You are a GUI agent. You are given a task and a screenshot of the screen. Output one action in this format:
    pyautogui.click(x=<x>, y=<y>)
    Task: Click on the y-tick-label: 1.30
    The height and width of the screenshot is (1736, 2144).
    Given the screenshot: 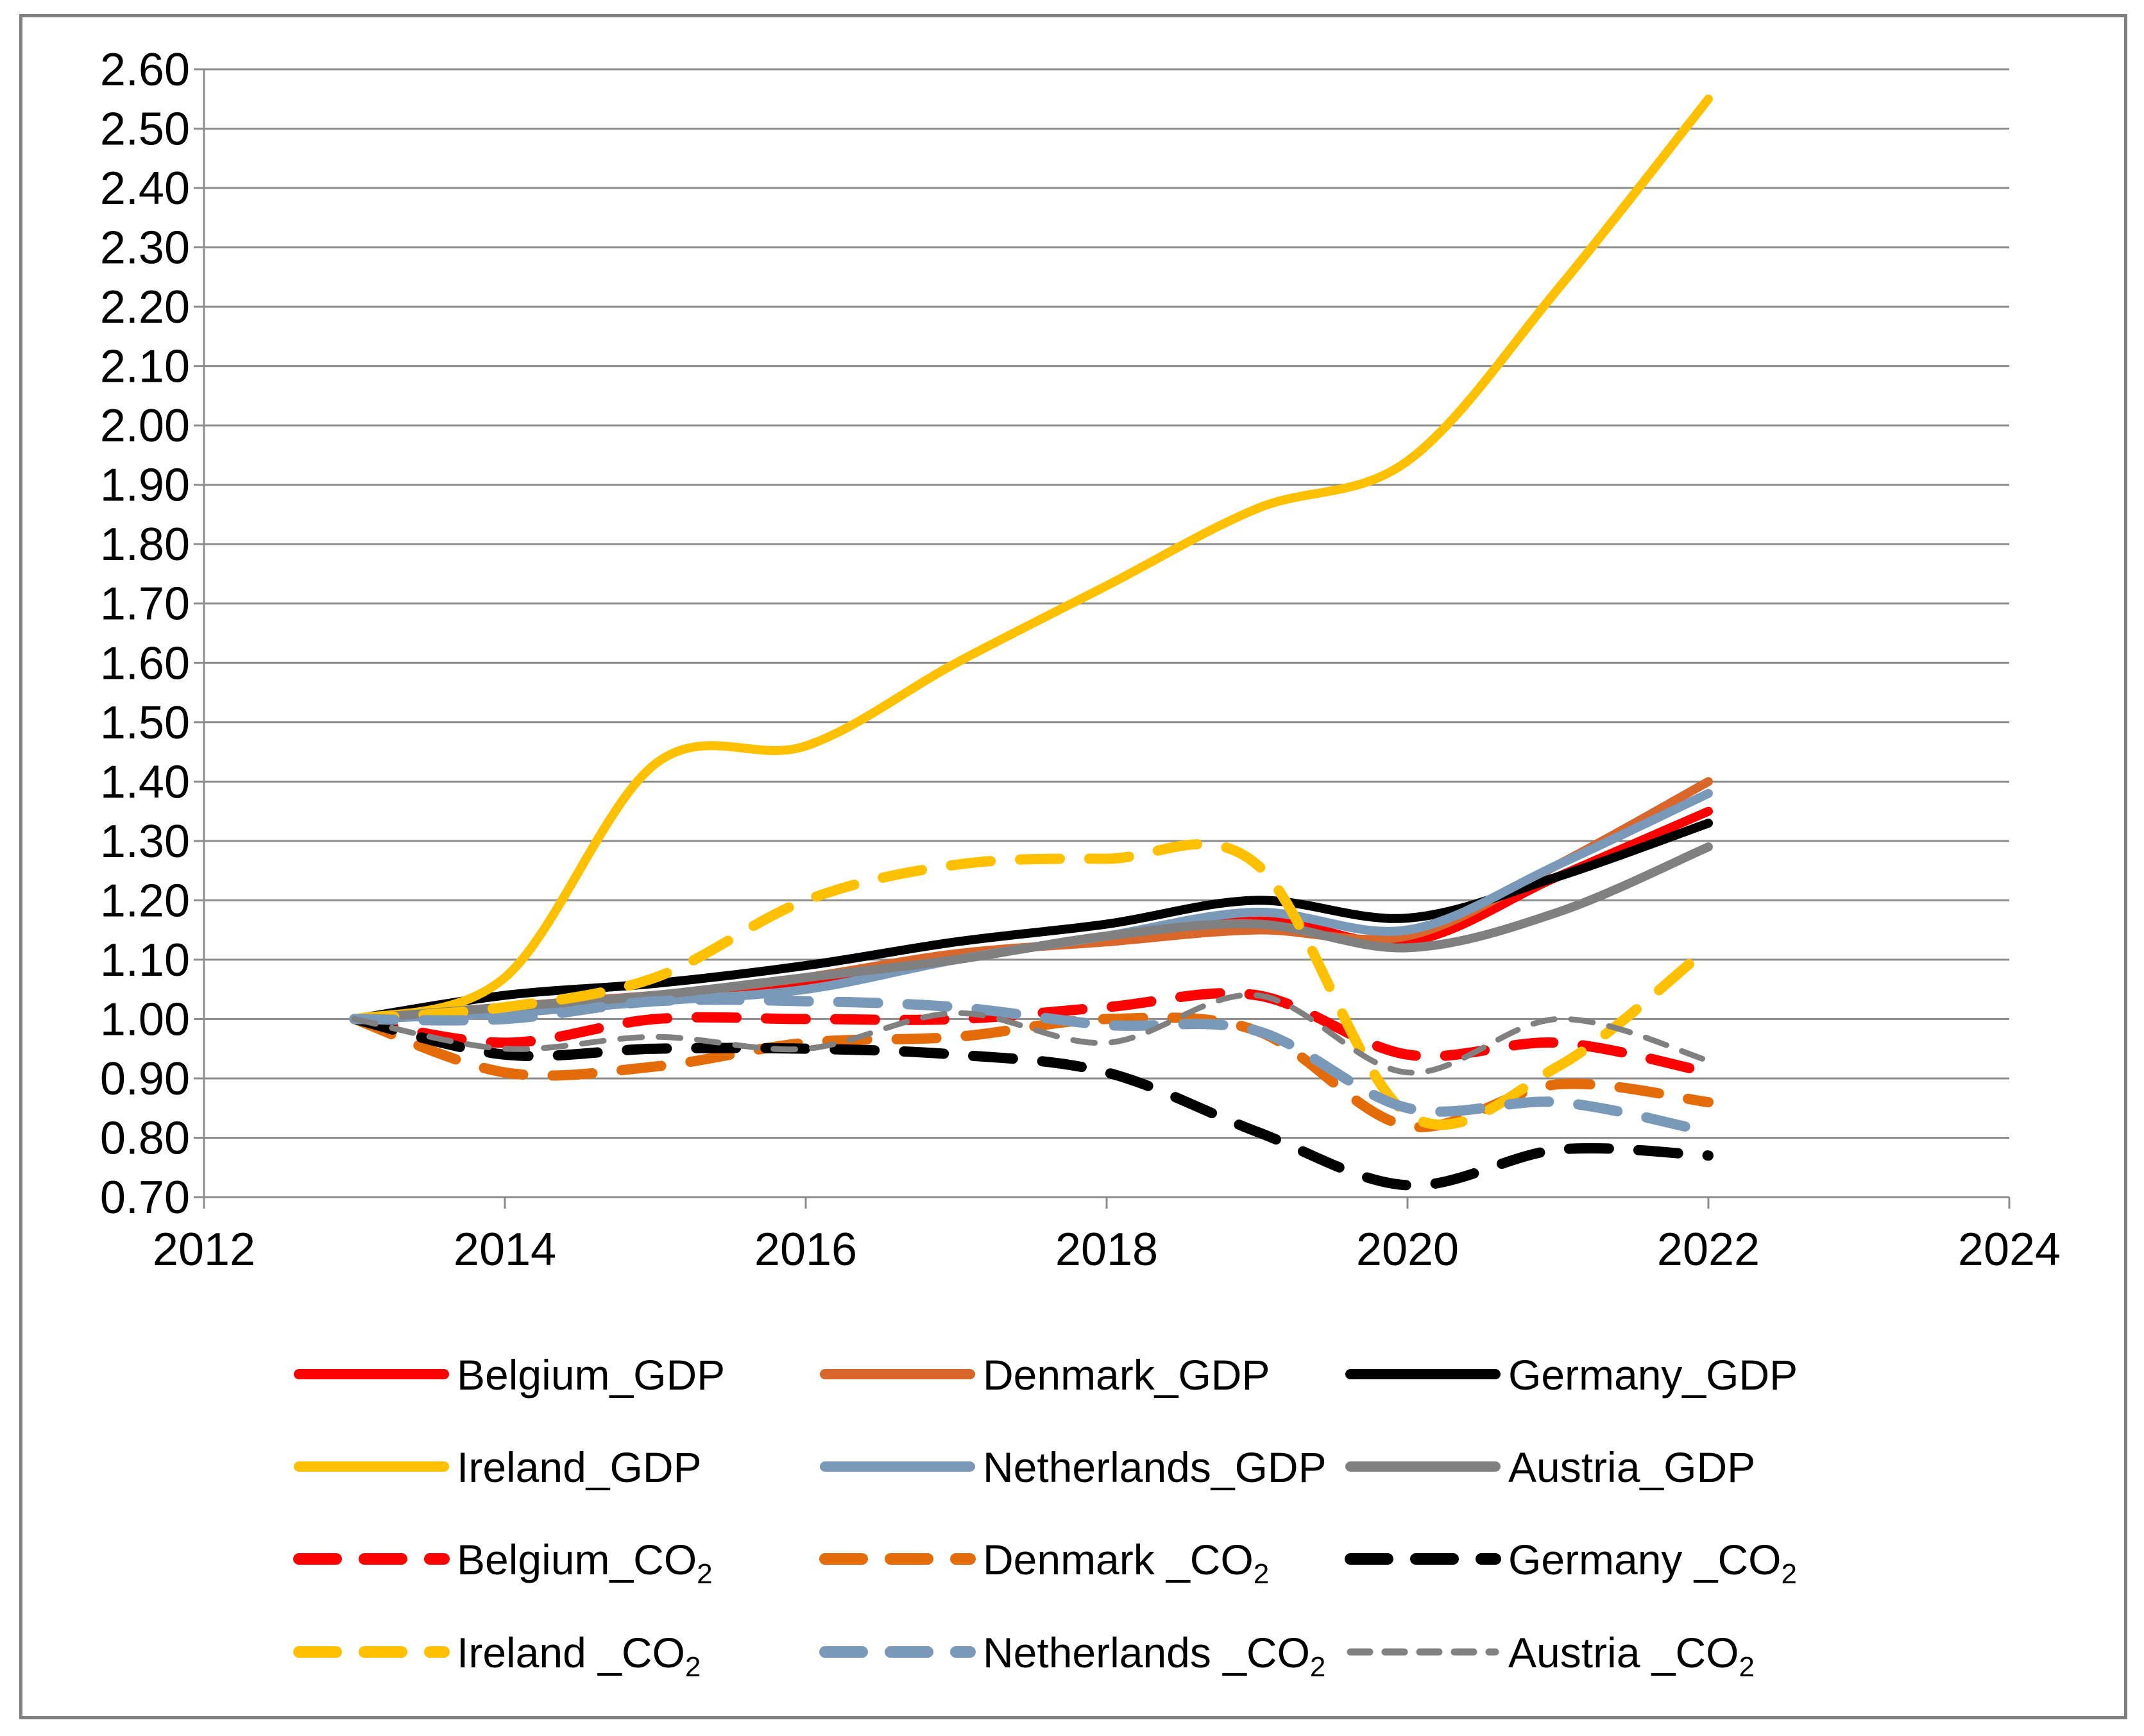 What is the action you would take?
    pyautogui.click(x=145, y=841)
    